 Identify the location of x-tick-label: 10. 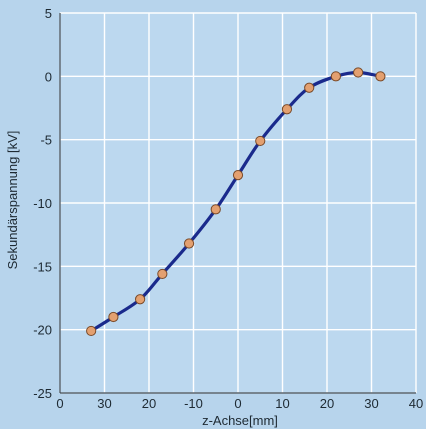
(282, 403).